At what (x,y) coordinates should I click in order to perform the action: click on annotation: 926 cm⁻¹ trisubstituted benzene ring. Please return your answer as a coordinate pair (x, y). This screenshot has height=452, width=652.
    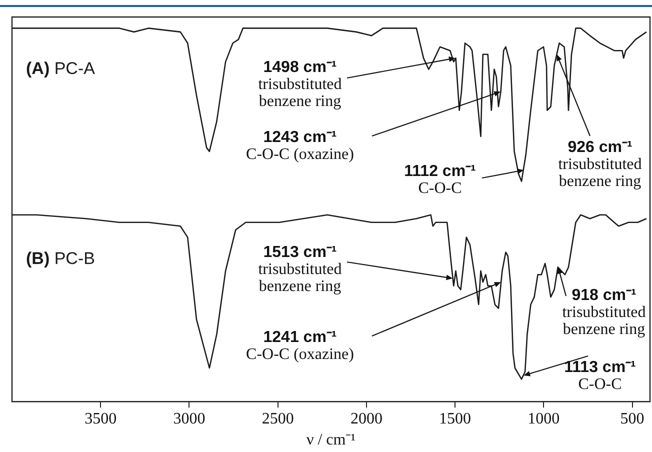
    Looking at the image, I should click on (600, 164).